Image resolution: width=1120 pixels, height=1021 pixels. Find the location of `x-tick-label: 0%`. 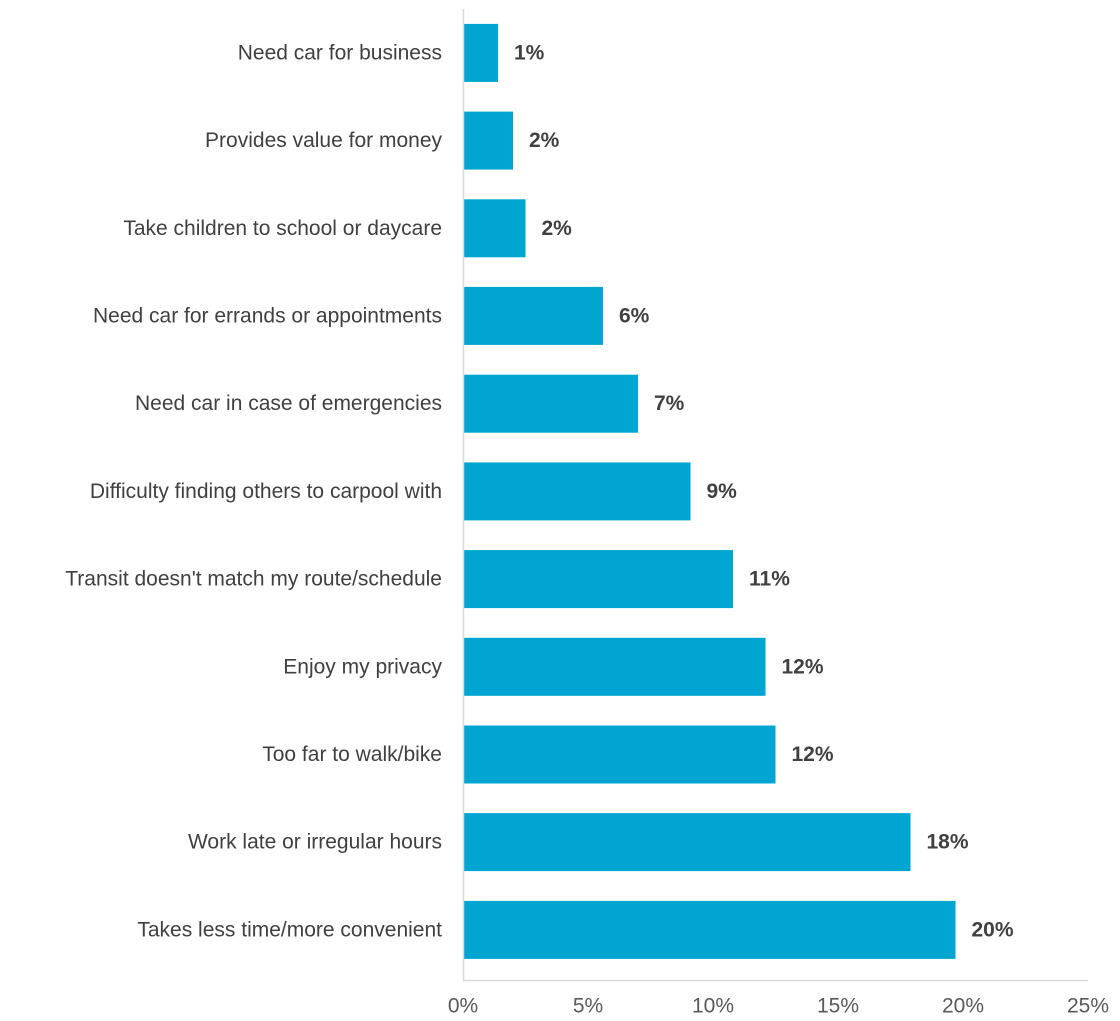

x-tick-label: 0% is located at coordinates (463, 1006).